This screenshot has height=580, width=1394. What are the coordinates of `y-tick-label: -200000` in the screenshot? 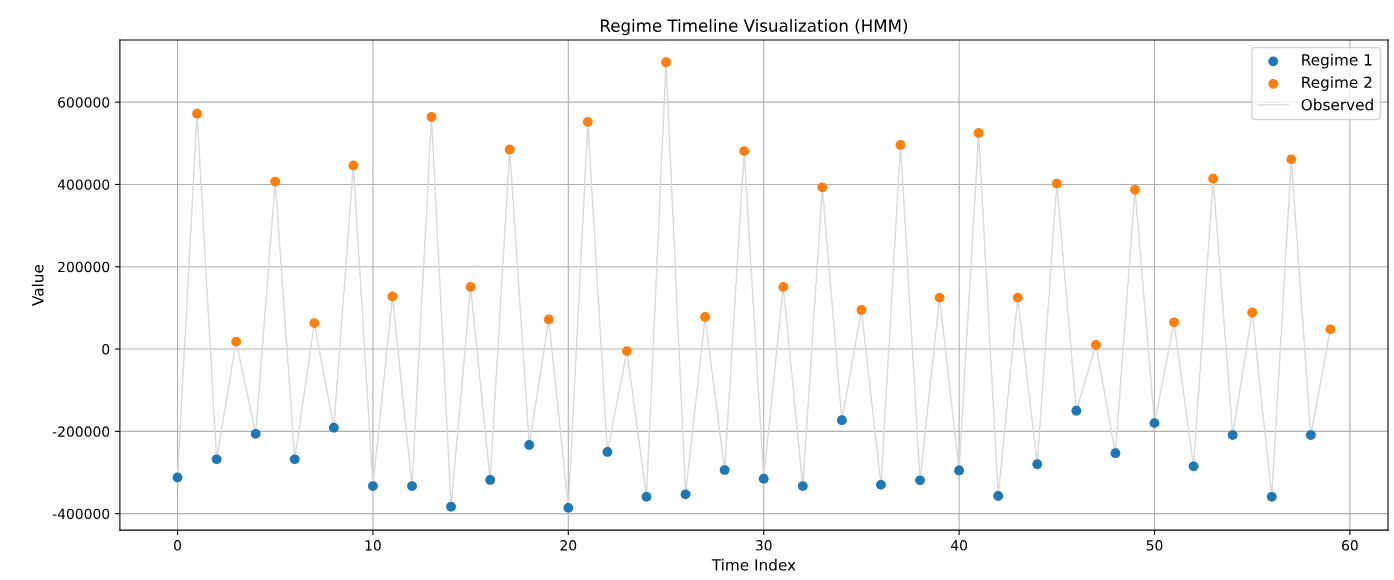 It's located at (81, 431).